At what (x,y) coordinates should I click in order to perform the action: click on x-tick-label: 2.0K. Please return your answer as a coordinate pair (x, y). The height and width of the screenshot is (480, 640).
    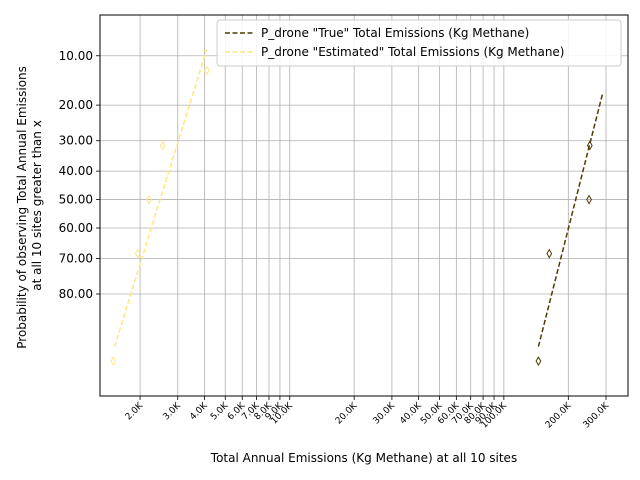
    Looking at the image, I should click on (135, 411).